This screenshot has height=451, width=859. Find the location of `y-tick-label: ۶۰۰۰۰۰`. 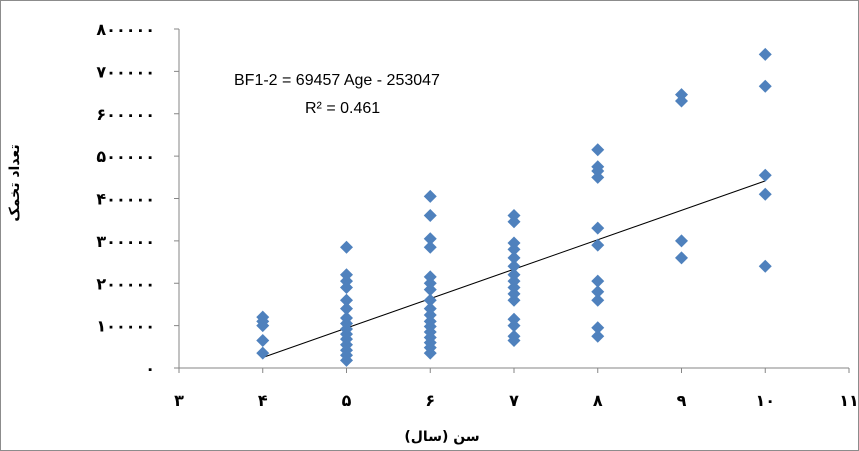

y-tick-label: ۶۰۰۰۰۰ is located at coordinates (125, 114).